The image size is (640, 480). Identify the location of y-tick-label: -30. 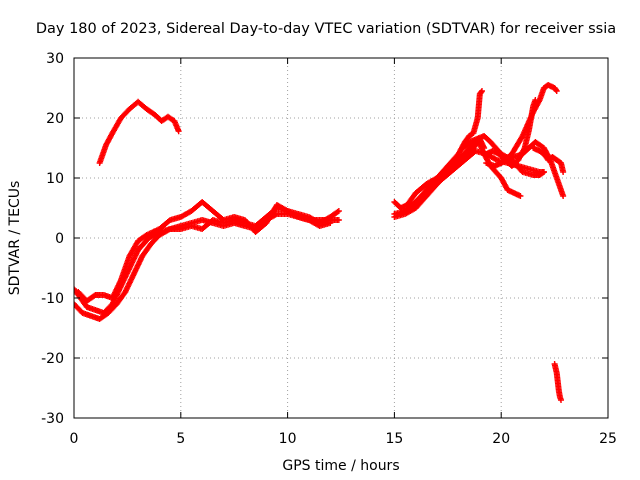
(52, 419).